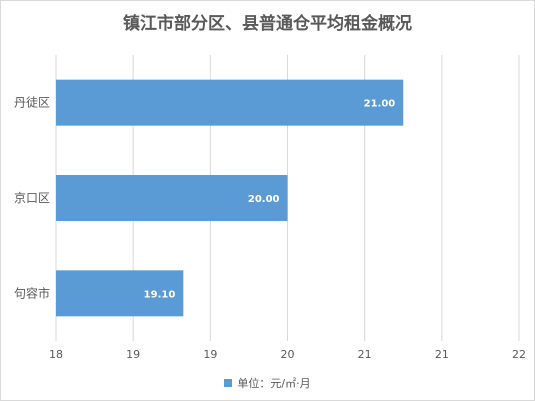  What do you see at coordinates (32, 292) in the screenshot?
I see `category-label: 句容市` at bounding box center [32, 292].